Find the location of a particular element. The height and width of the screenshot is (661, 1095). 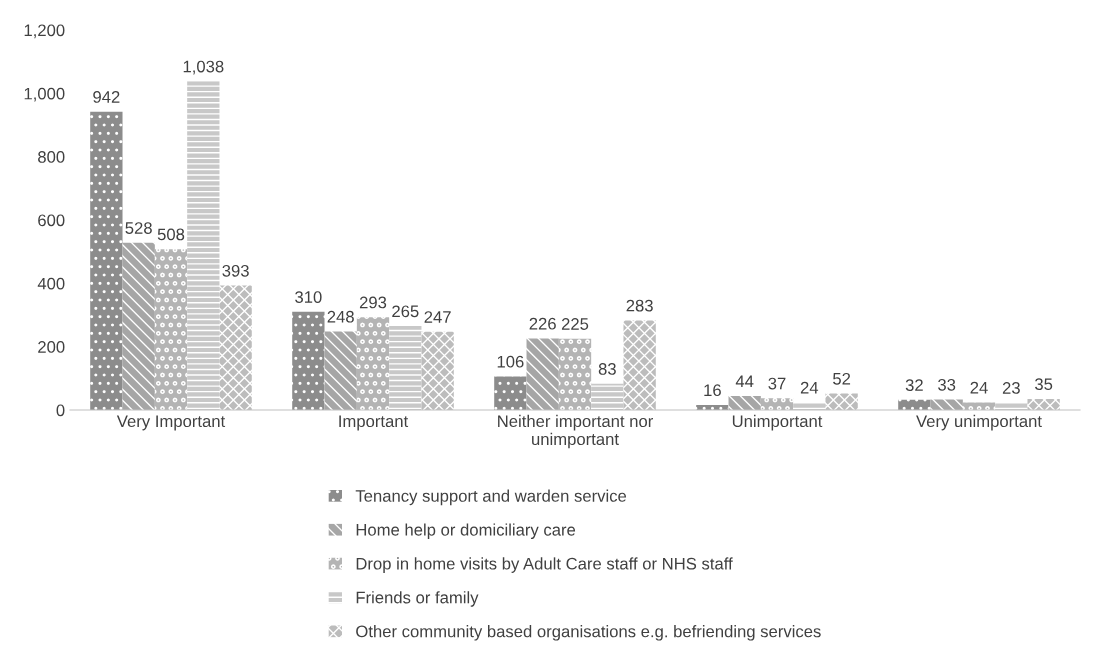

data-label: 310 is located at coordinates (308, 297).